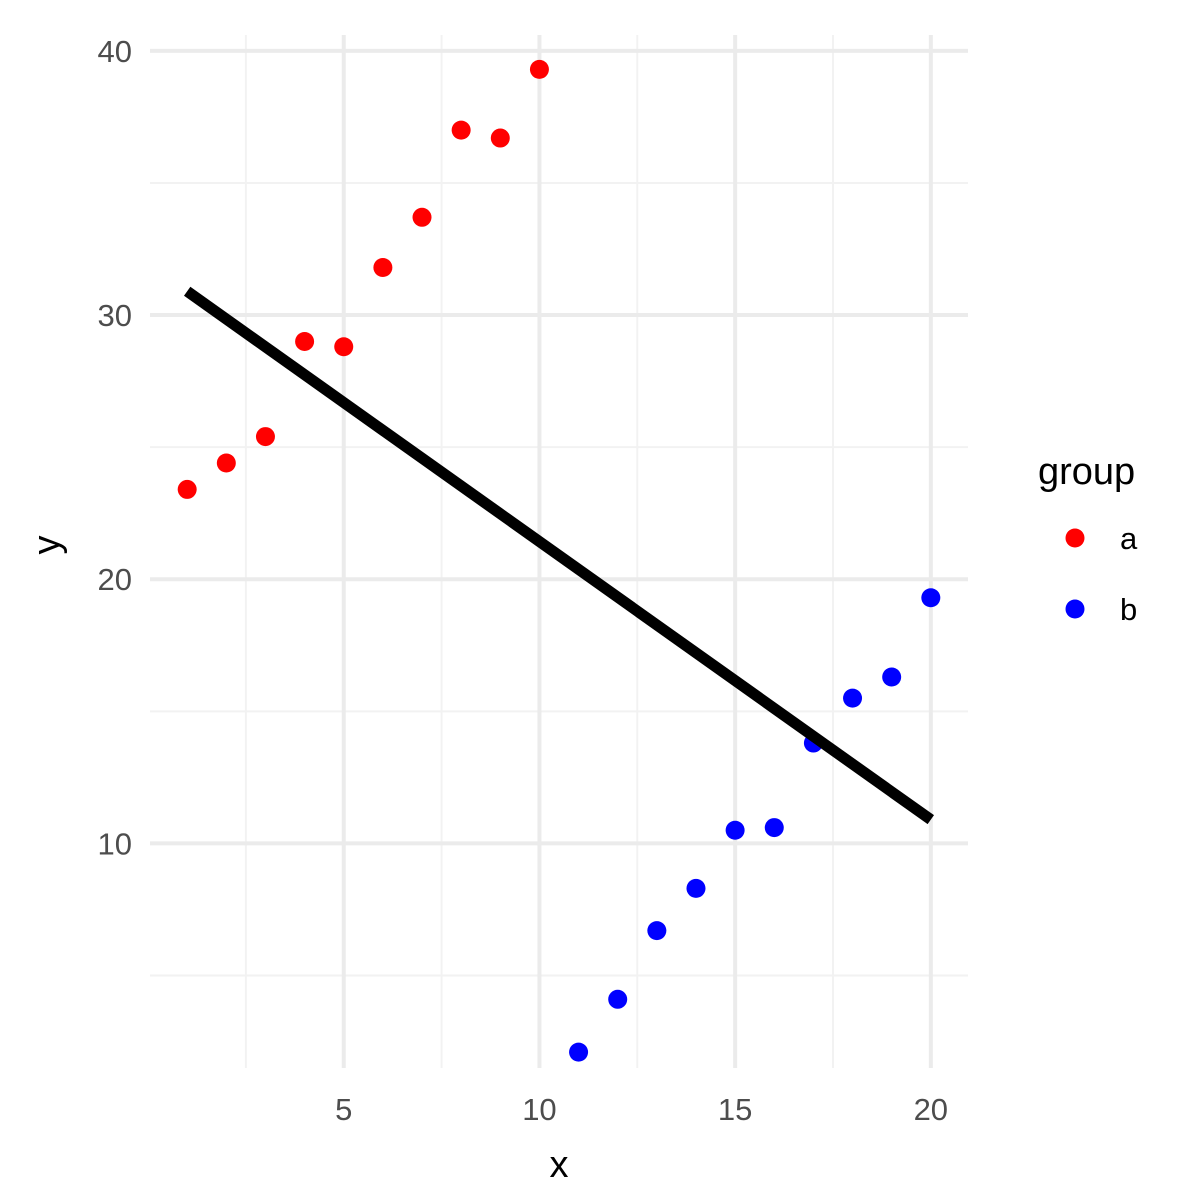 The width and height of the screenshot is (1200, 1200). What do you see at coordinates (115, 448) in the screenshot?
I see `y-axis-tick-labels: 10 20 30 40` at bounding box center [115, 448].